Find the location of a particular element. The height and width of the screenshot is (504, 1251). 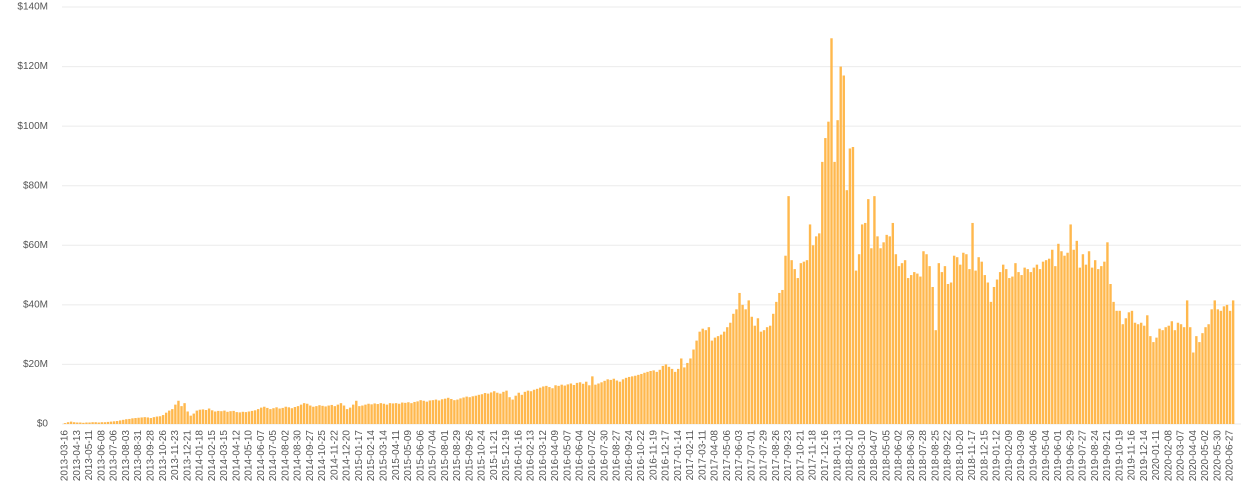

x-tick-label: 2016-03-12 is located at coordinates (543, 456).